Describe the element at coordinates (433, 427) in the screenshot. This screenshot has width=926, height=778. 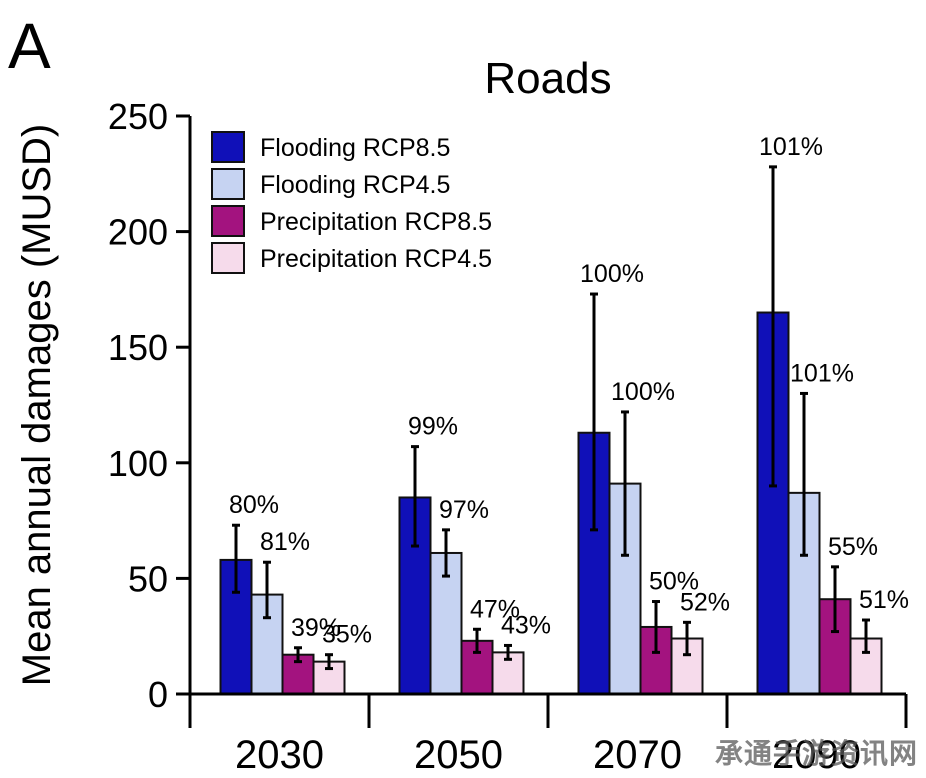
I see `bar-data-label: 99%` at that location.